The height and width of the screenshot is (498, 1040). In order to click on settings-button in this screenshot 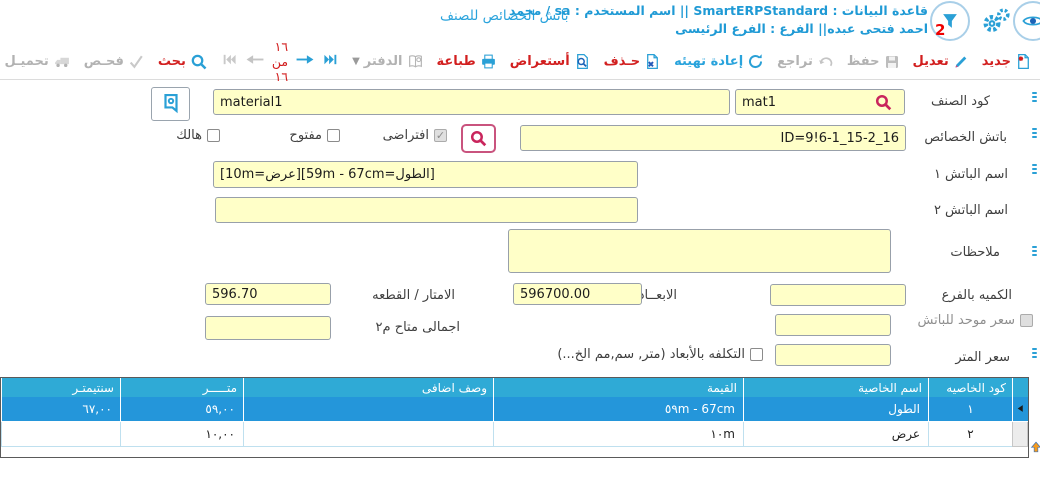, I will do `click(997, 23)`.